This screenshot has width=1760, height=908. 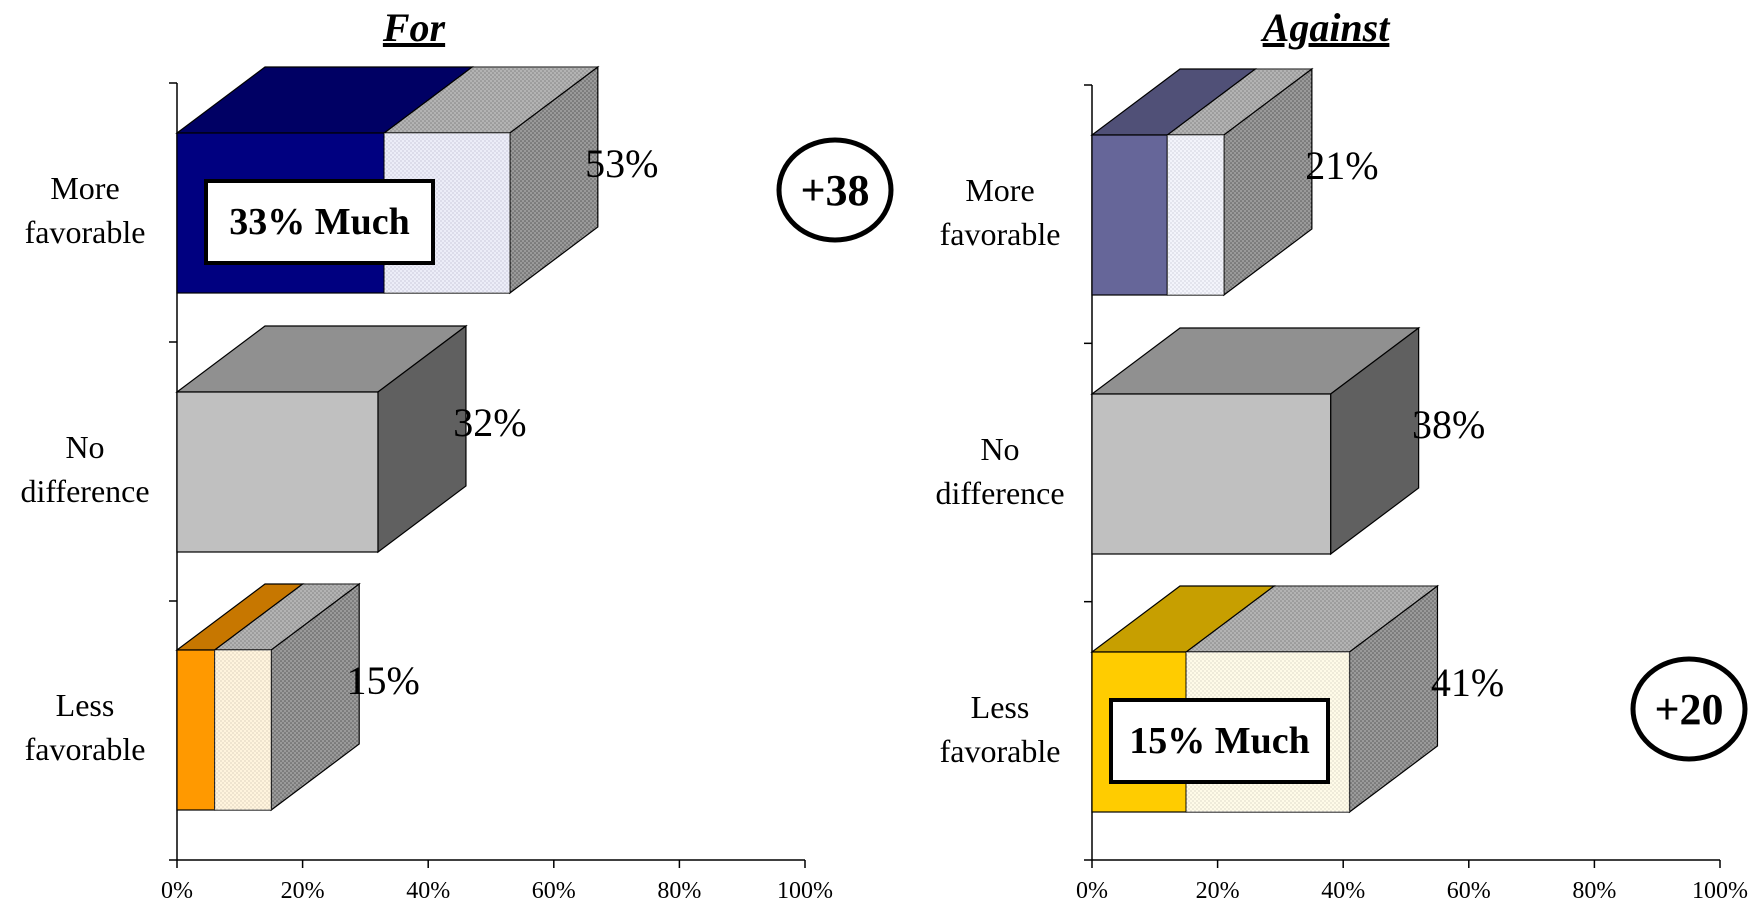 I want to click on net-difference-label: +38, so click(x=834, y=190).